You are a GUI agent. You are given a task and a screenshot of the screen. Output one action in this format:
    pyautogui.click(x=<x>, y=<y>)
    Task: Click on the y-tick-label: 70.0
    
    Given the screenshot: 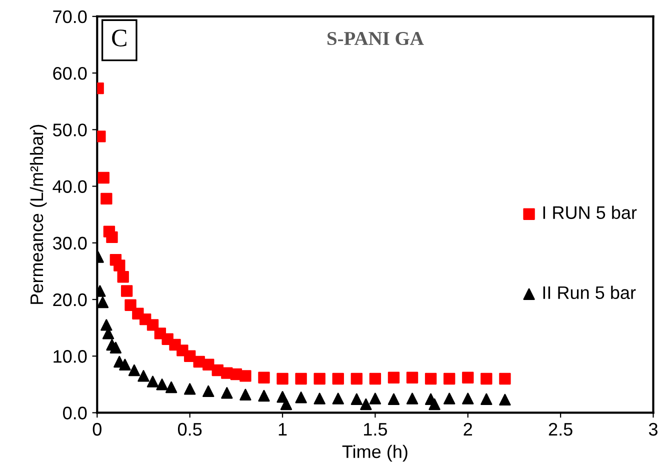 What is the action you would take?
    pyautogui.click(x=70, y=17)
    